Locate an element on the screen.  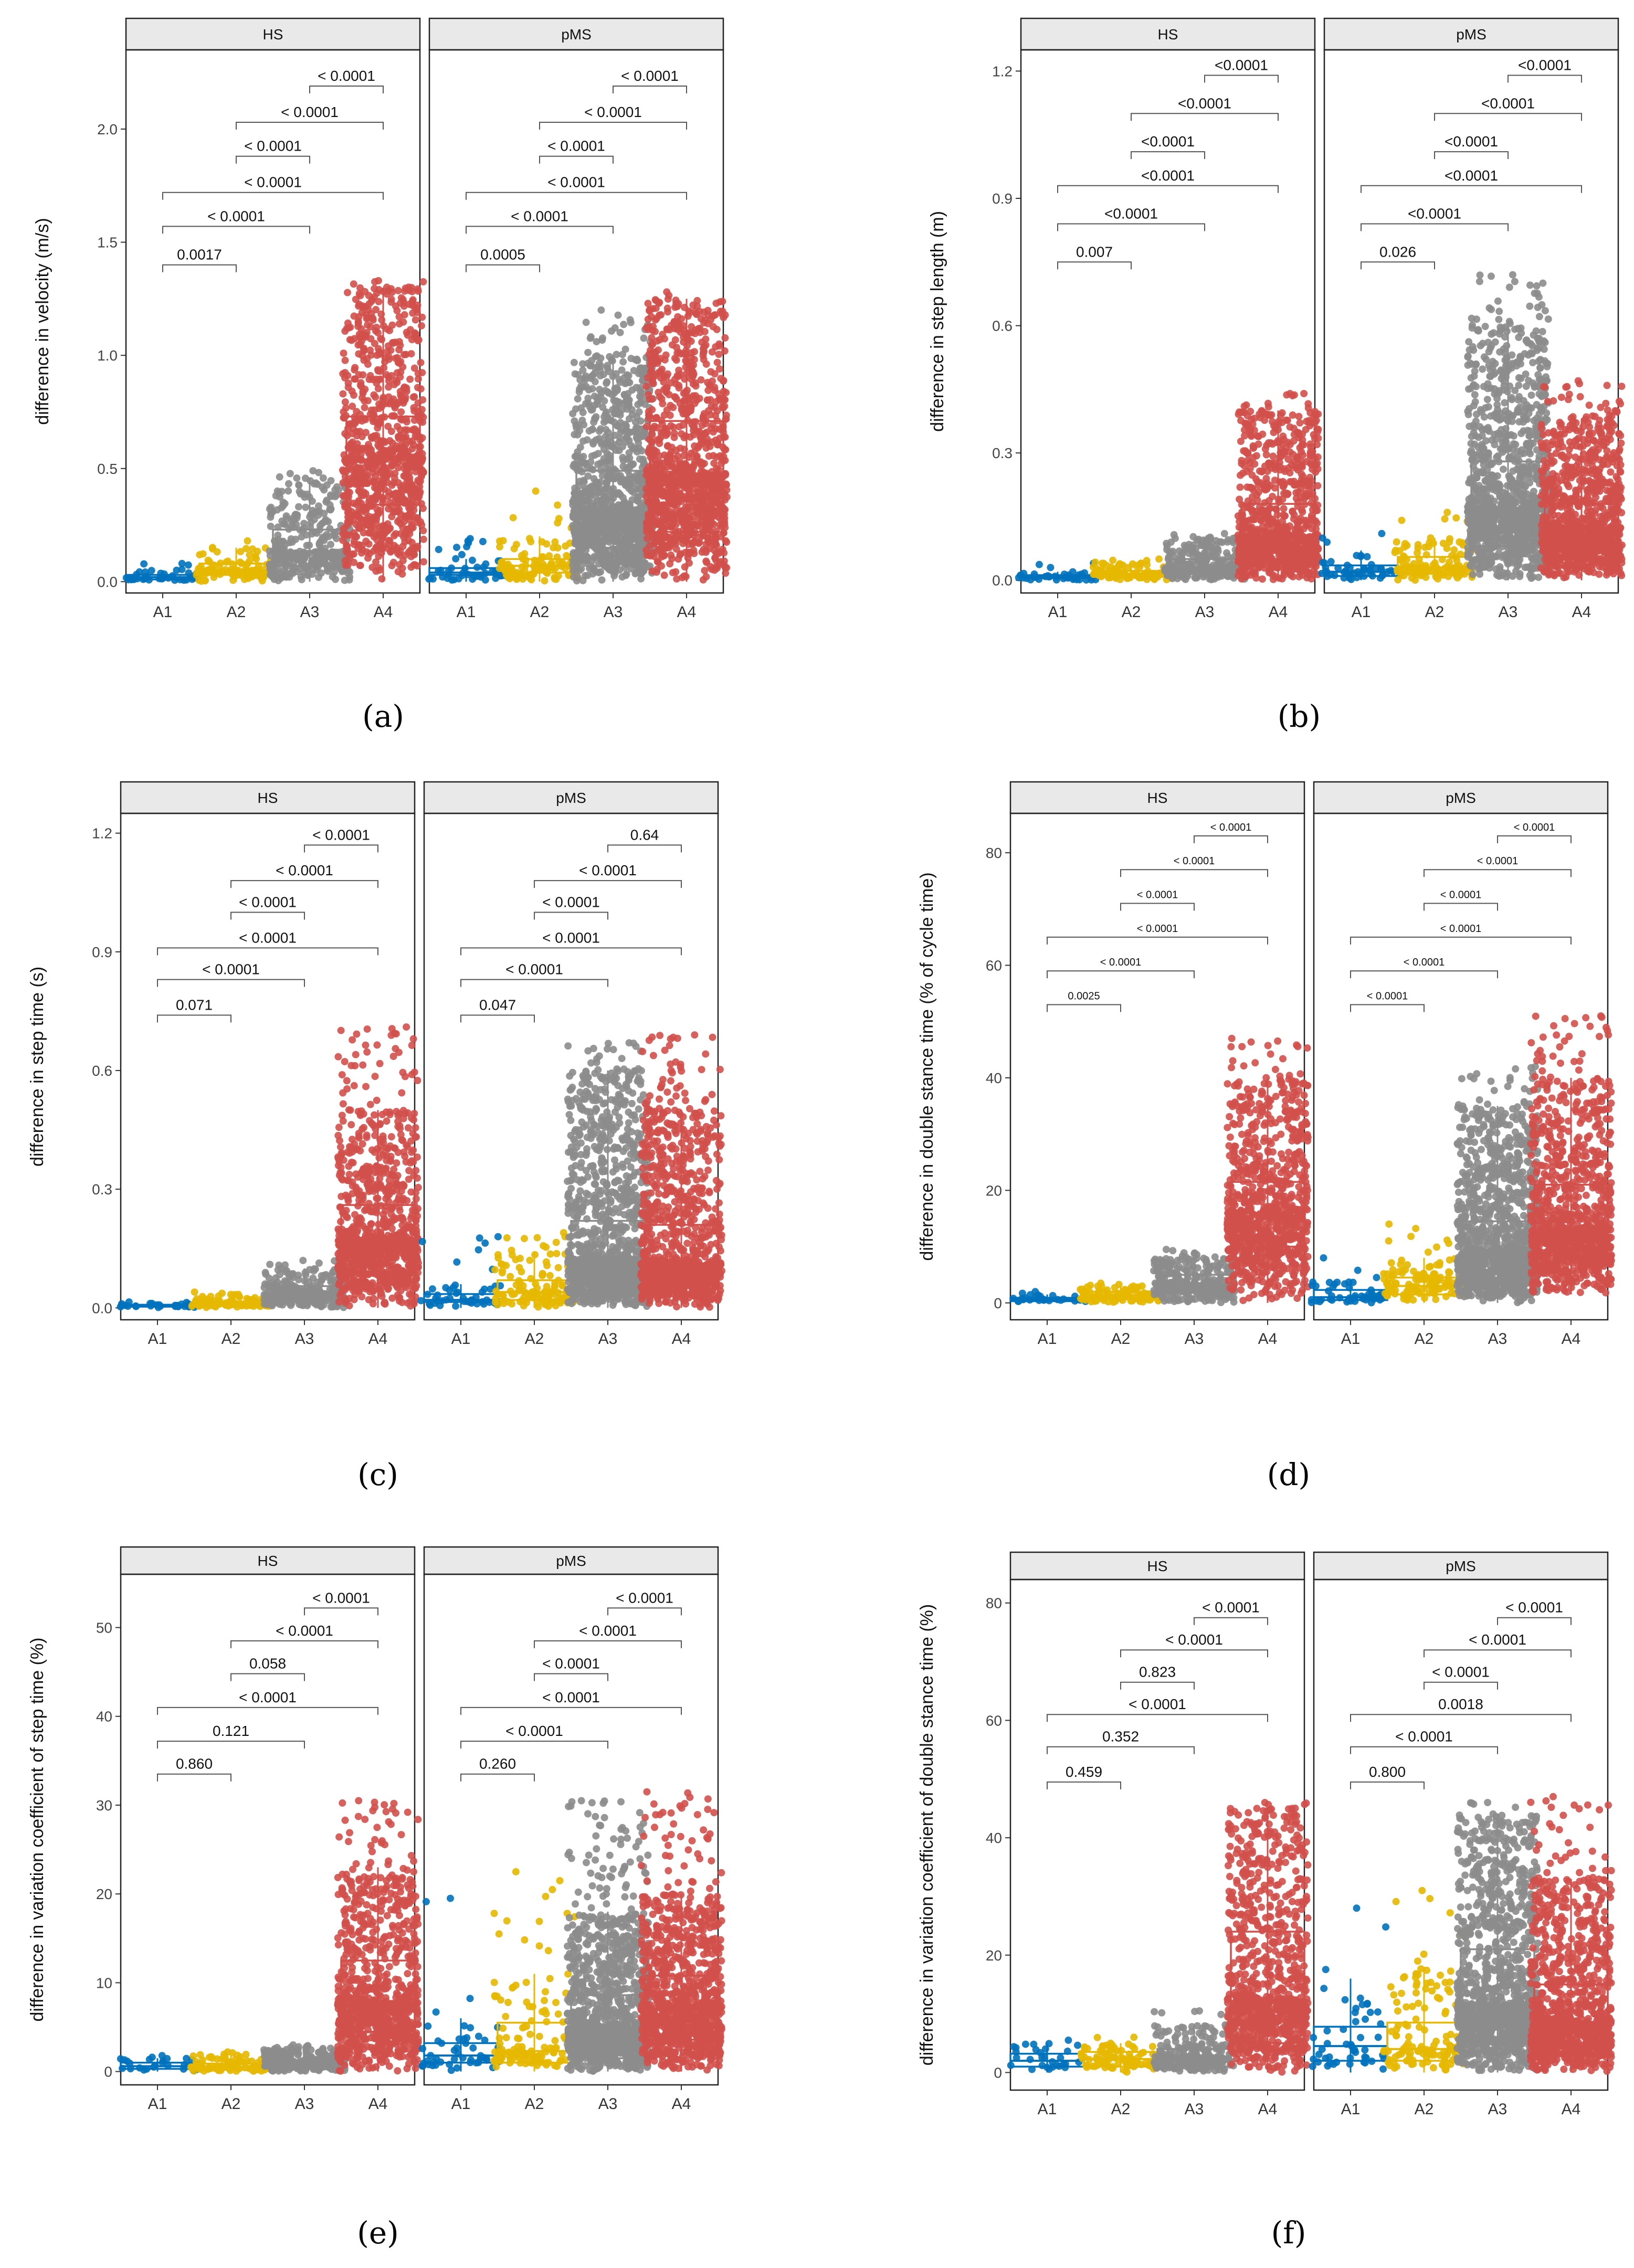
box-A4 is located at coordinates (383, 430).